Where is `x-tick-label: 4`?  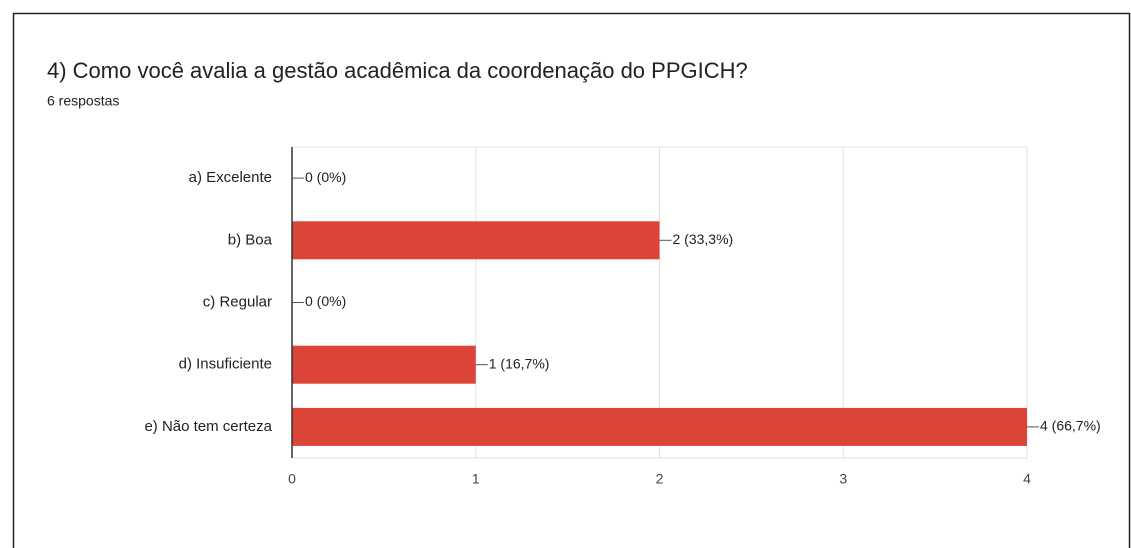
x-tick-label: 4 is located at coordinates (1027, 479).